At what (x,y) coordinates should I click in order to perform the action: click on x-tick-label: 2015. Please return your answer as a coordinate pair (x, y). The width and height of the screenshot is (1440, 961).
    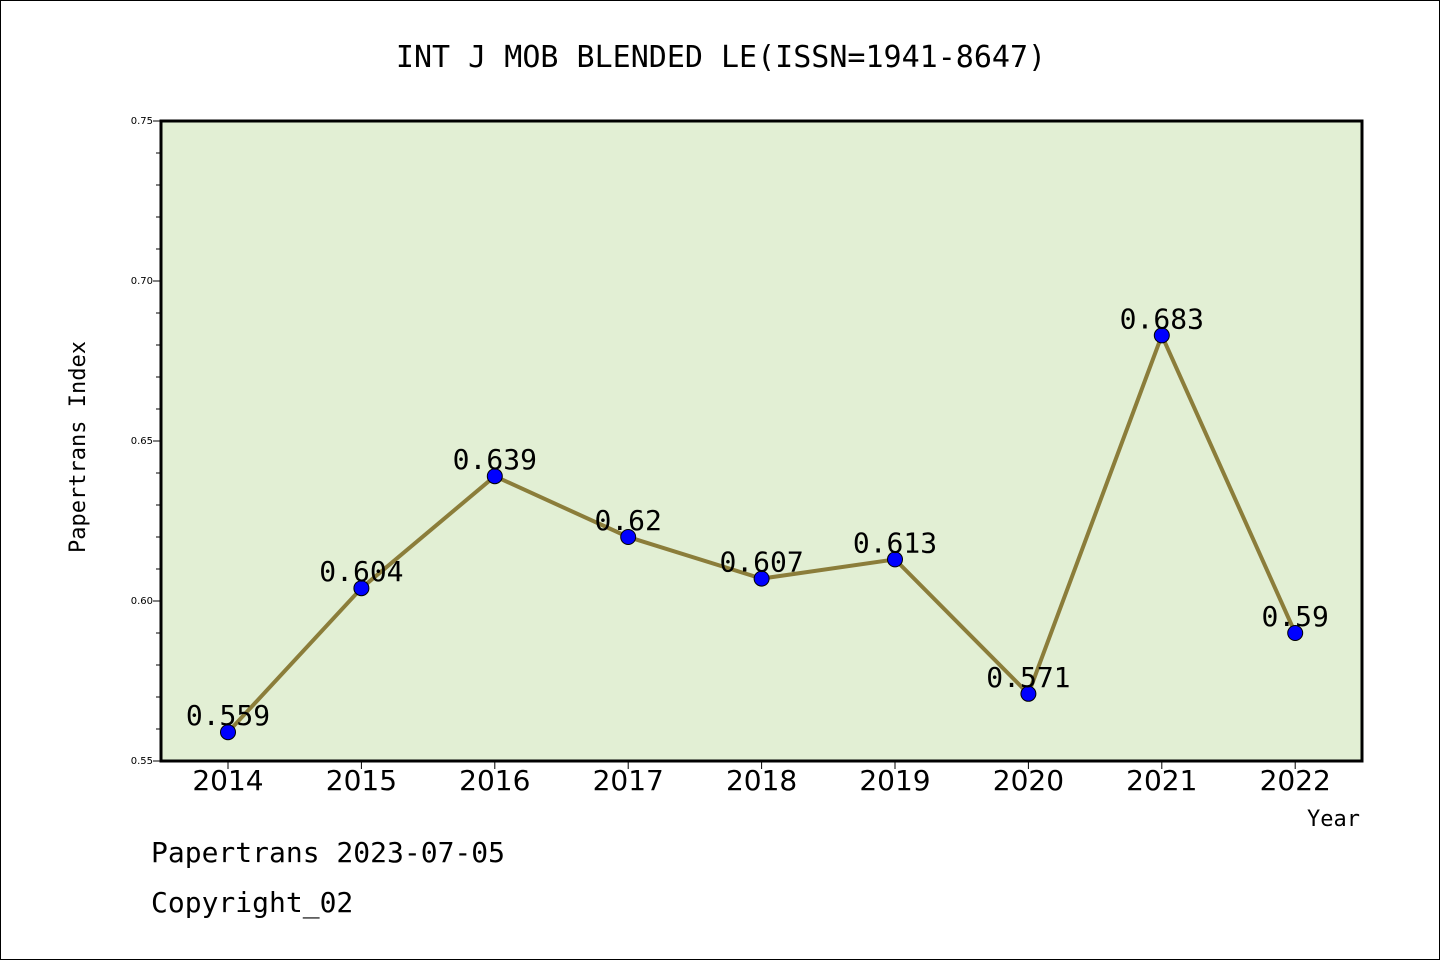
    Looking at the image, I should click on (361, 780).